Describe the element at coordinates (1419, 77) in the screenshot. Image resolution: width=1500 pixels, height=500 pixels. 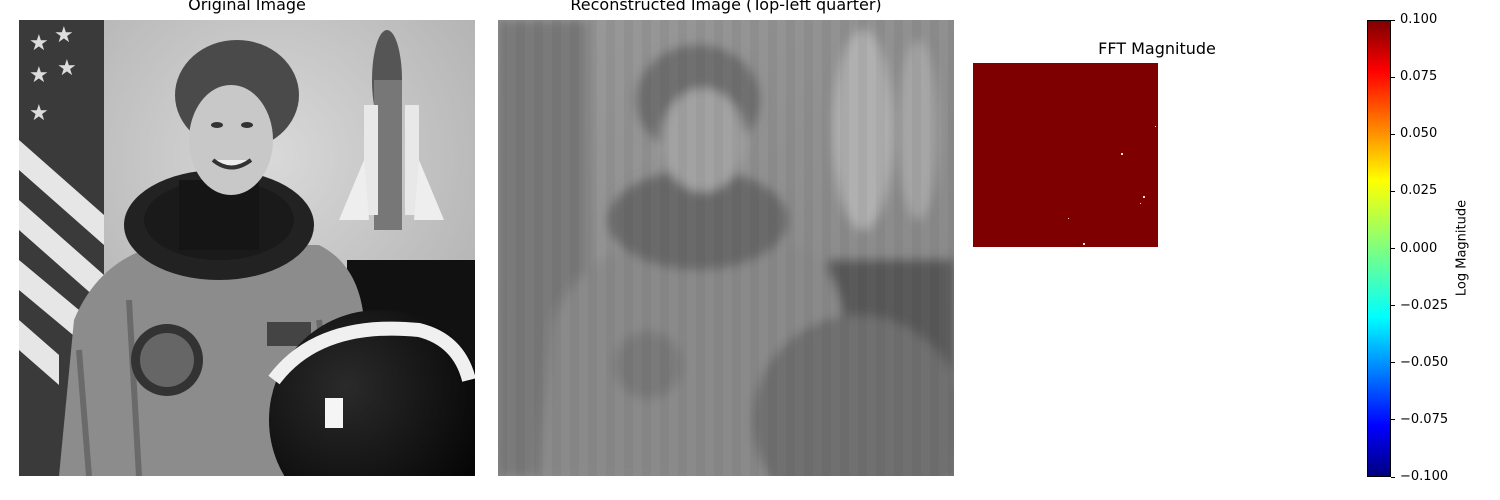
I see `colorbar-tick-label: 0.075` at that location.